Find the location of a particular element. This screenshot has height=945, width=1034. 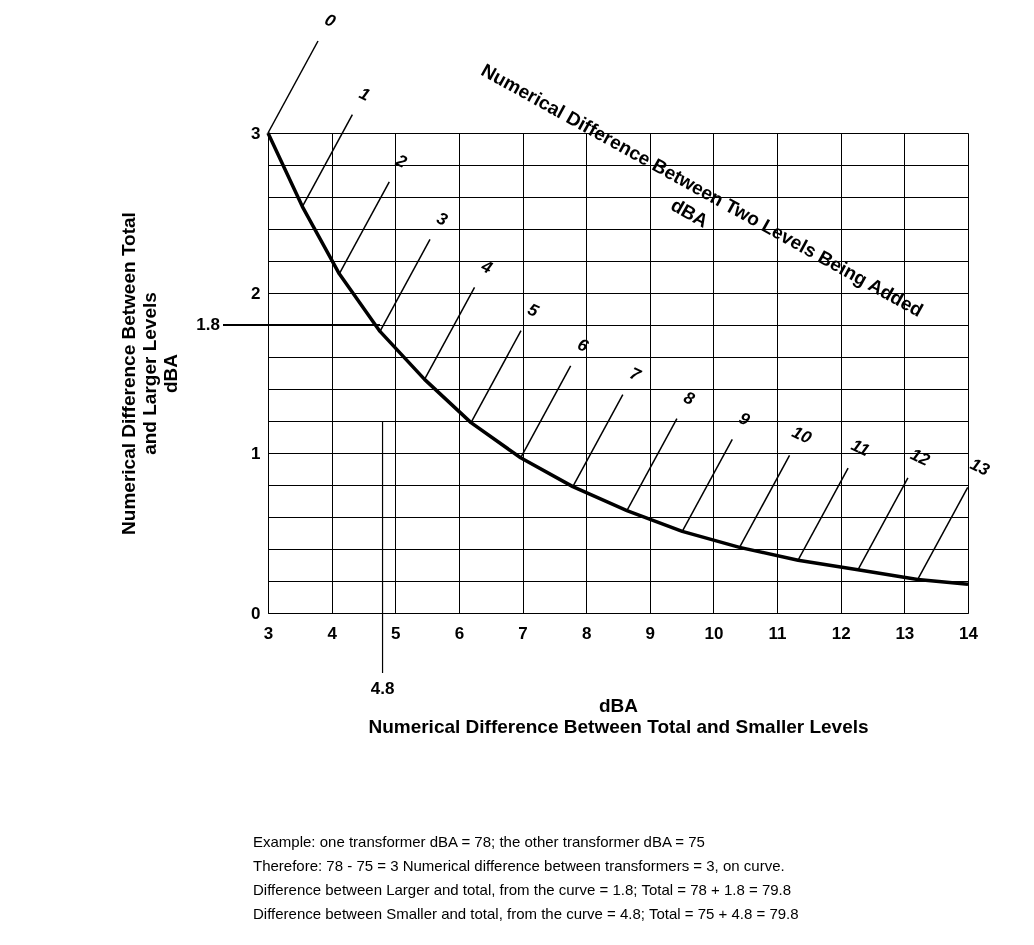

text: Difference between Larger and total, from the curve = 1.8; Total = 78 + 1.8 = 79.8 is located at coordinates (522, 889).